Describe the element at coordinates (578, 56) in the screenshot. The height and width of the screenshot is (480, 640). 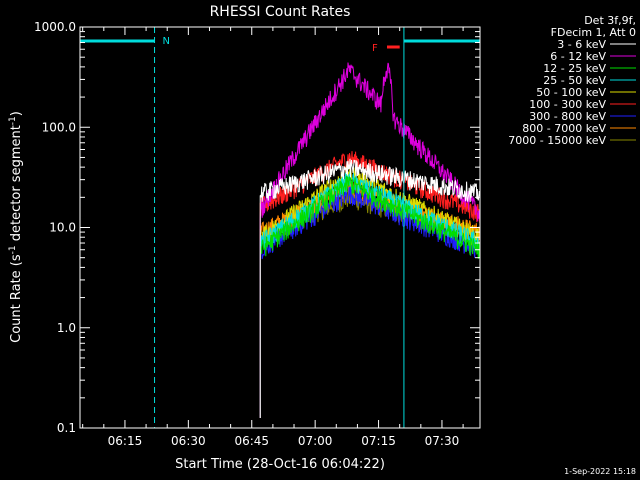
I see `legend-label: 6 - 12 keV` at that location.